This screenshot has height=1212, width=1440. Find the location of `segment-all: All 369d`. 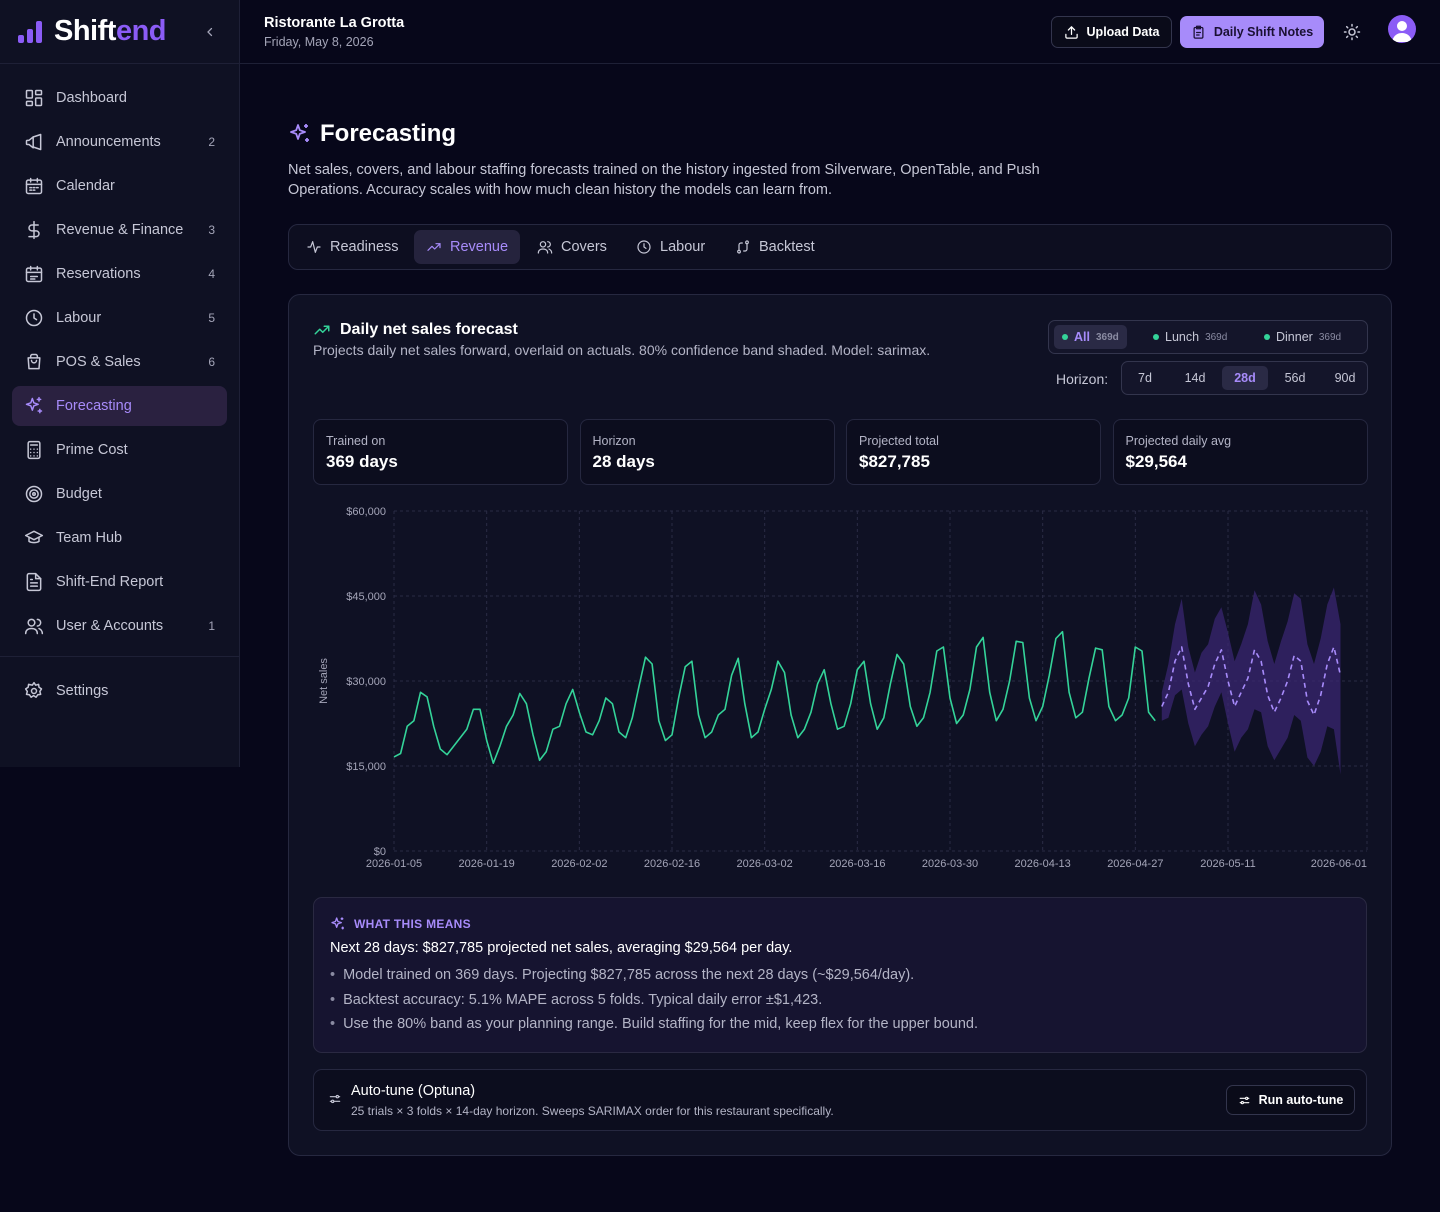

segment-all: All 369d is located at coordinates (1090, 337).